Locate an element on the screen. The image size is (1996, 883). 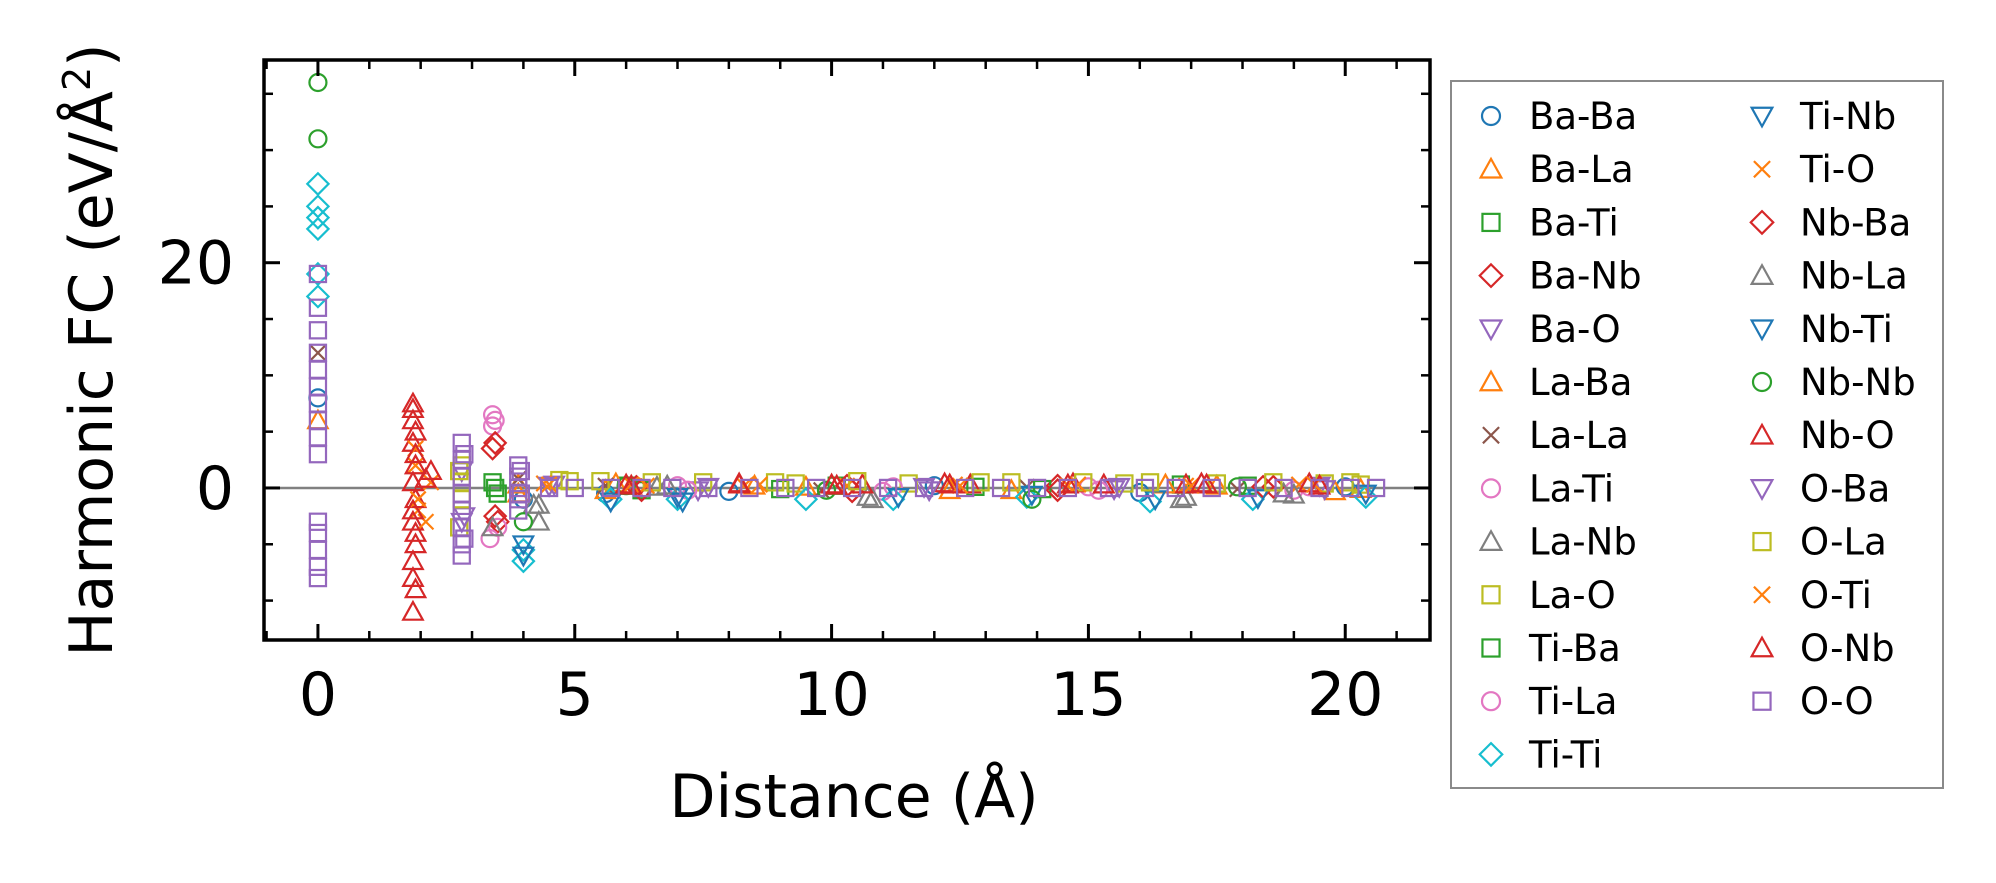
legend-label: Ti-O is located at coordinates (1837, 169).